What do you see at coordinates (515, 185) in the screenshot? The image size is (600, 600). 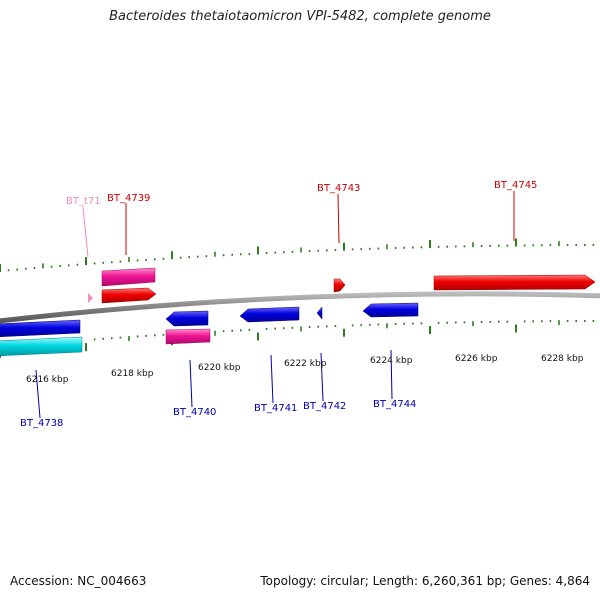 I see `gene-label-bt-4745: BT_4745` at bounding box center [515, 185].